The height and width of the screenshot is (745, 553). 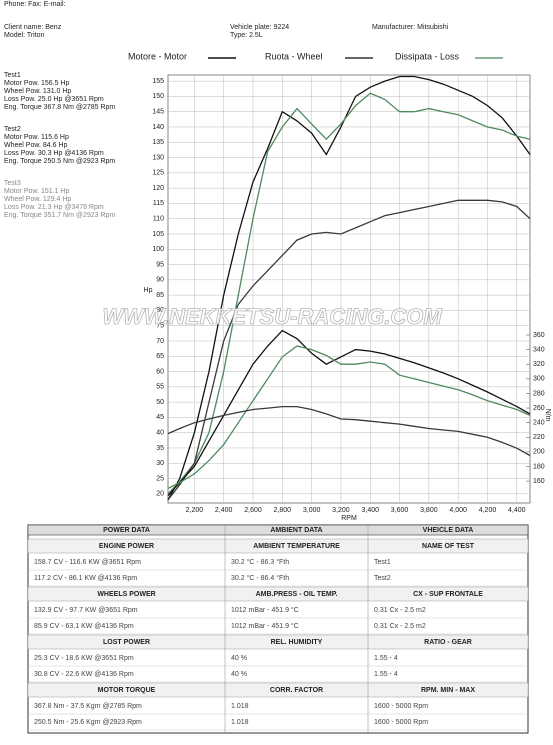 I want to click on y-tick-label: 80, so click(x=160, y=310).